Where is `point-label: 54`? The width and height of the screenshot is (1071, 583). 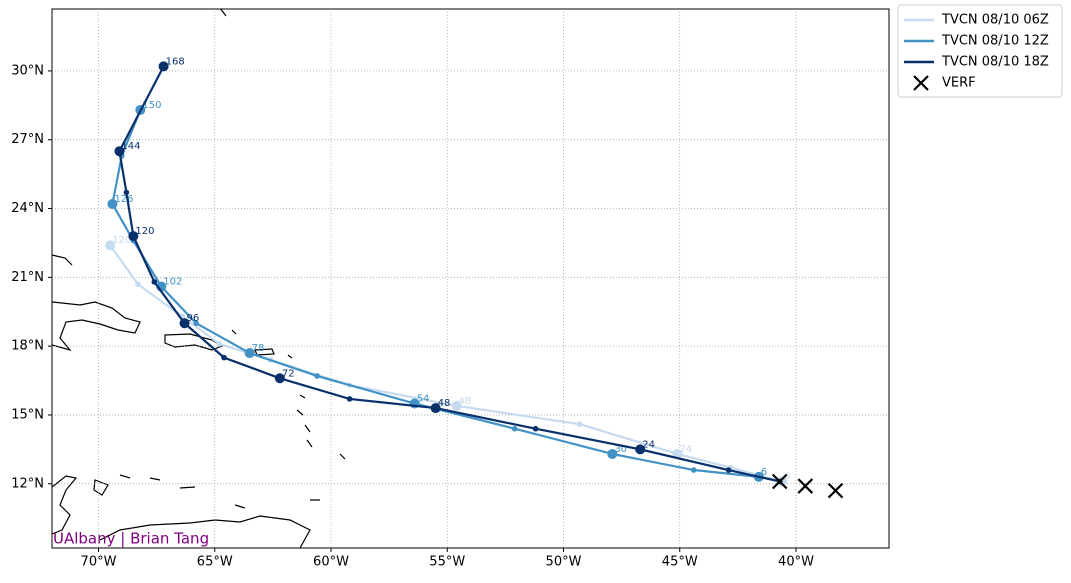
point-label: 54 is located at coordinates (423, 399).